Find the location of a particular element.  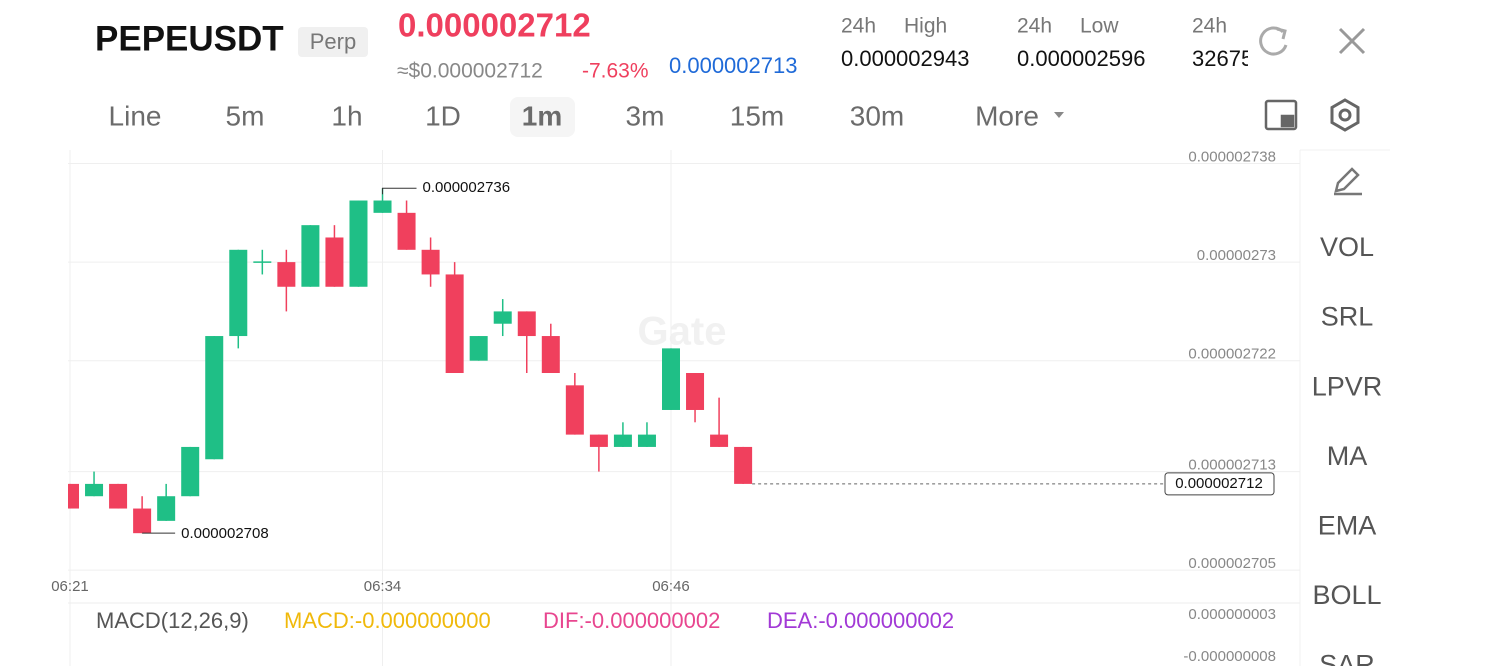

last-price-label: 0.000002712 is located at coordinates (1219, 483).